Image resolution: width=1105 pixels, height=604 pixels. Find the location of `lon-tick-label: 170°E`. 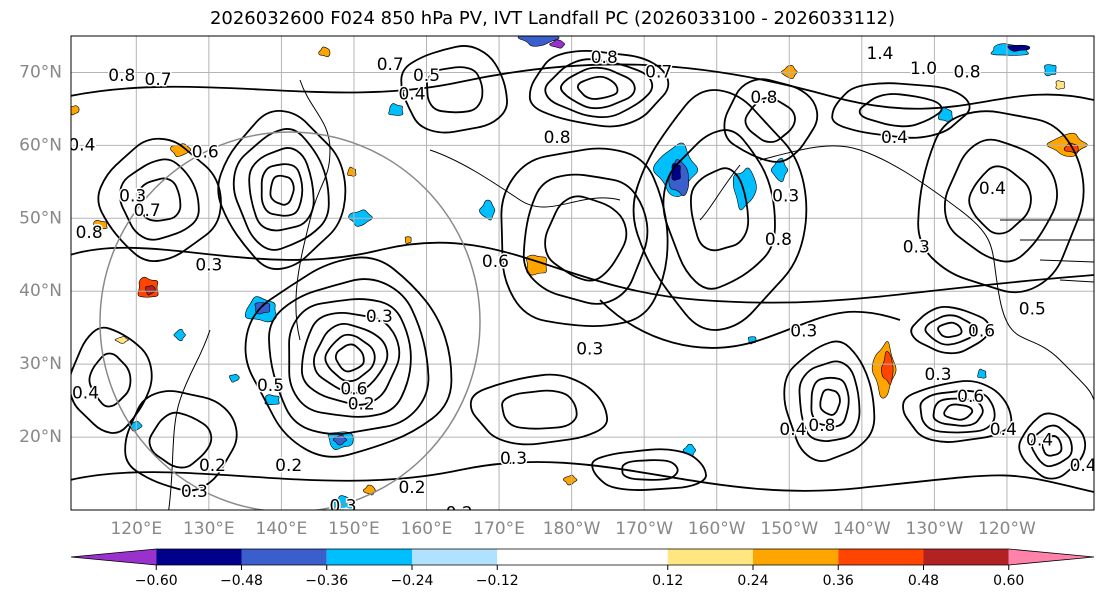

lon-tick-label: 170°E is located at coordinates (499, 529).